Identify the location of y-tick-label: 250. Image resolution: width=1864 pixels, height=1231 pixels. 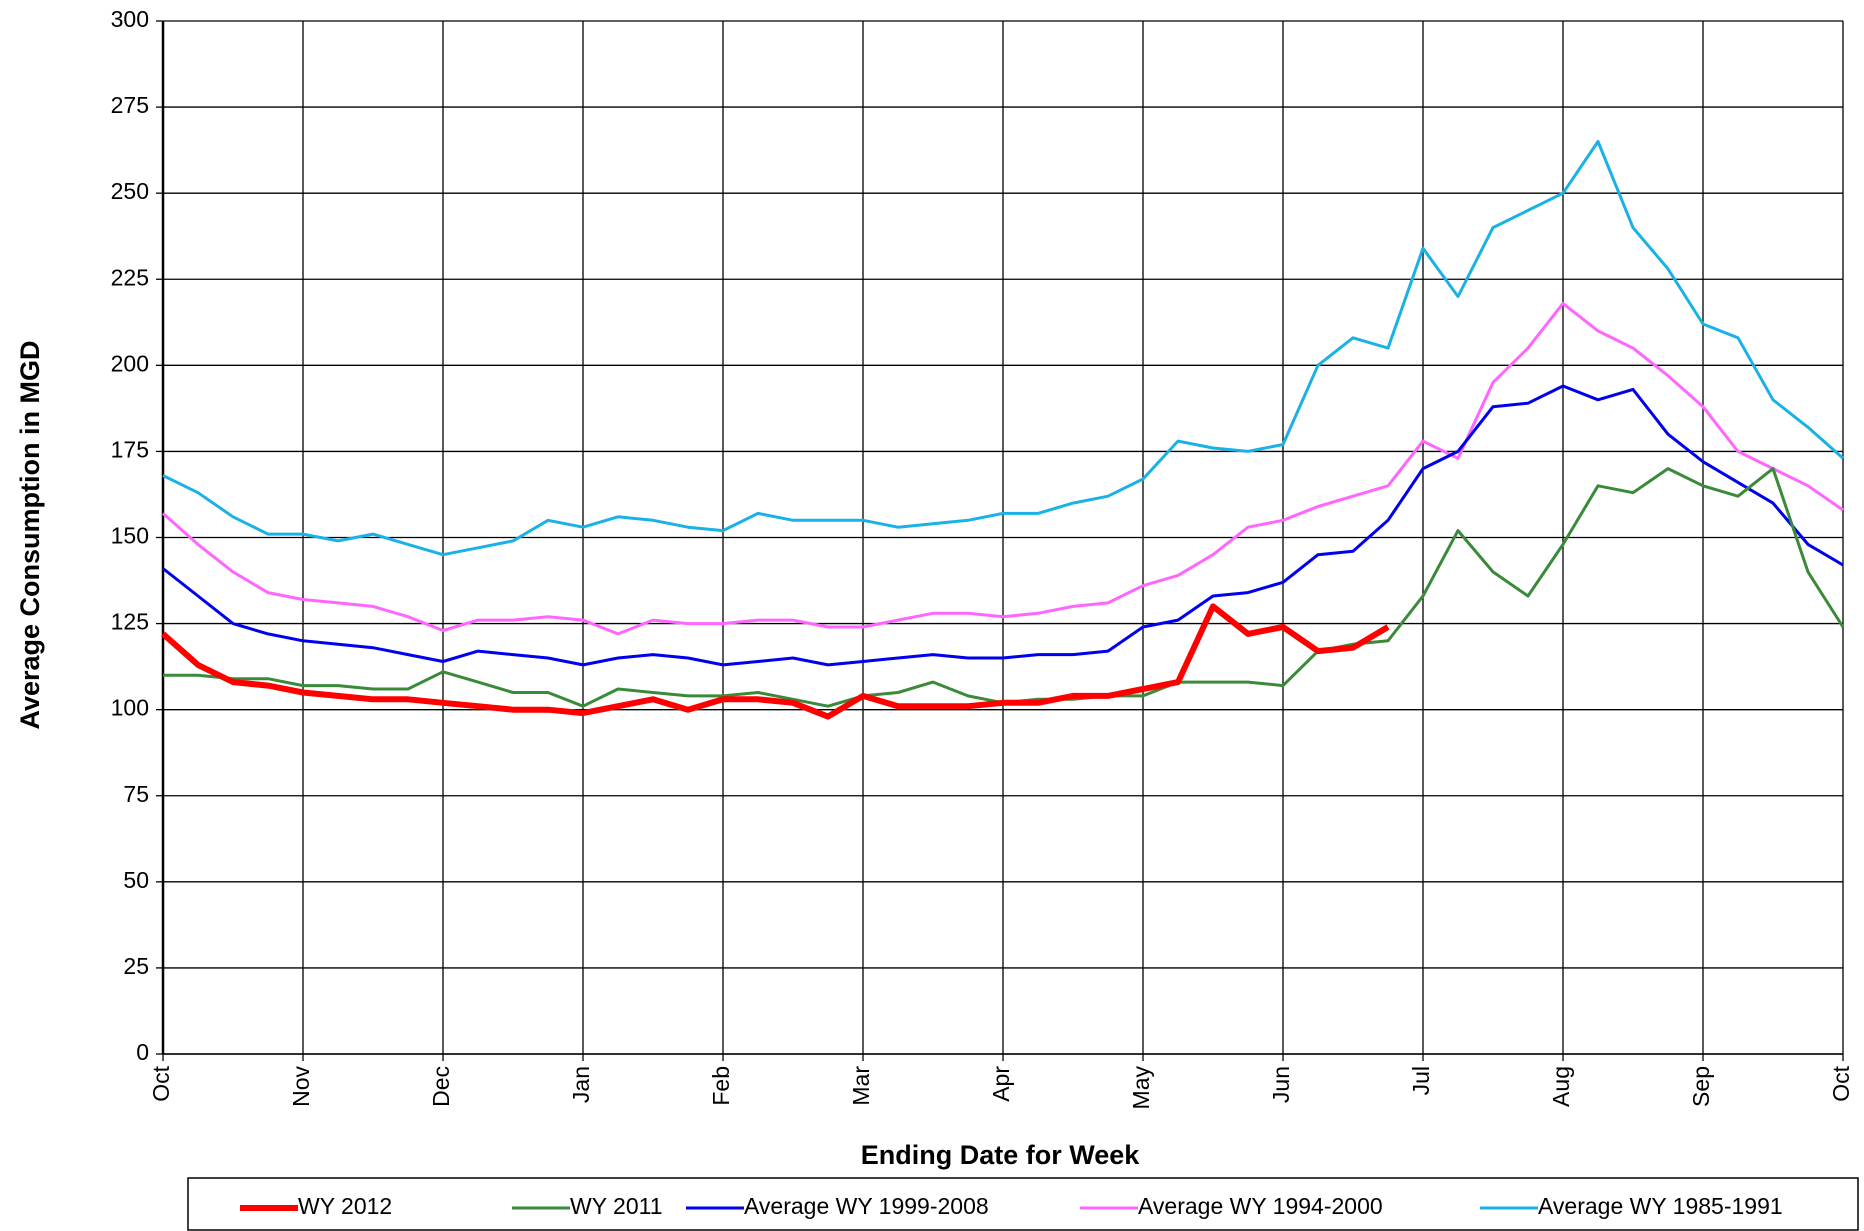
(130, 191).